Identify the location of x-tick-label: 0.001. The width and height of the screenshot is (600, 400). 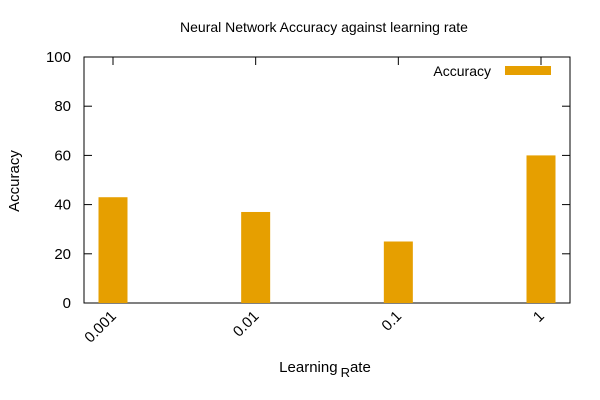
(100, 327).